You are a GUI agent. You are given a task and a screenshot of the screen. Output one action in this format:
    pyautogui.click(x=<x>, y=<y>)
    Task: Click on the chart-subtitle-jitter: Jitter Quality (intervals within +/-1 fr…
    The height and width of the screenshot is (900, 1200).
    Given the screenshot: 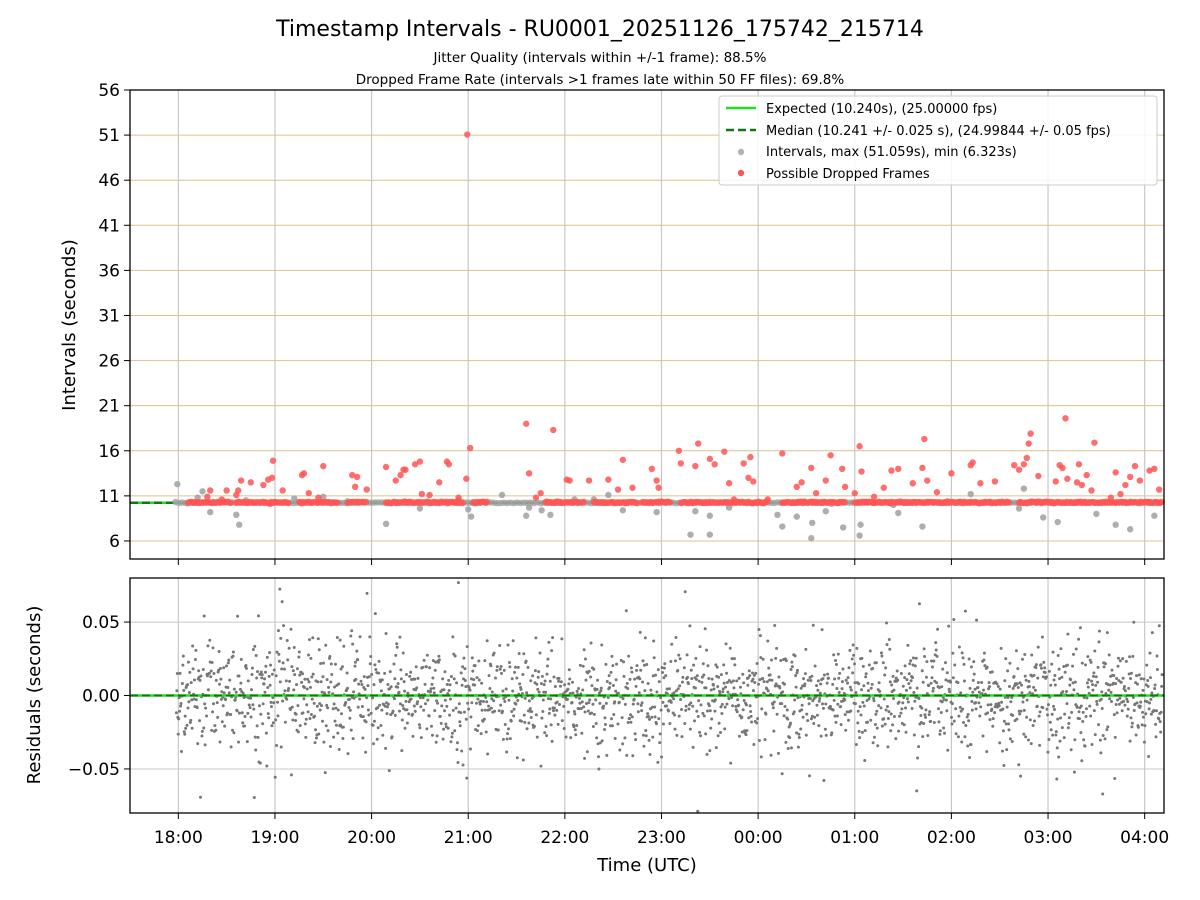 What is the action you would take?
    pyautogui.click(x=600, y=58)
    